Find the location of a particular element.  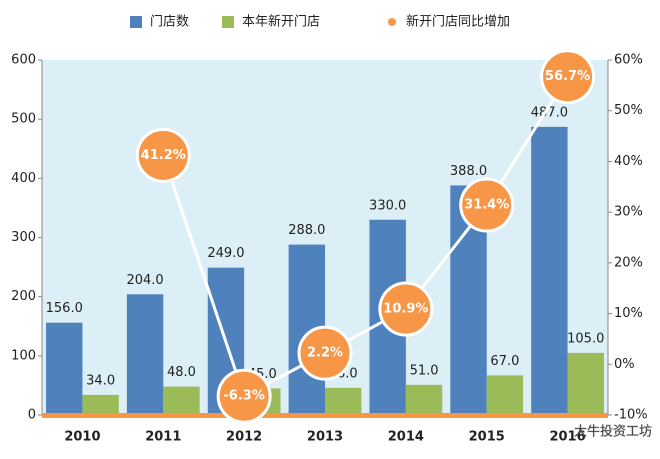

y-tick-label: 300 is located at coordinates (23, 237).